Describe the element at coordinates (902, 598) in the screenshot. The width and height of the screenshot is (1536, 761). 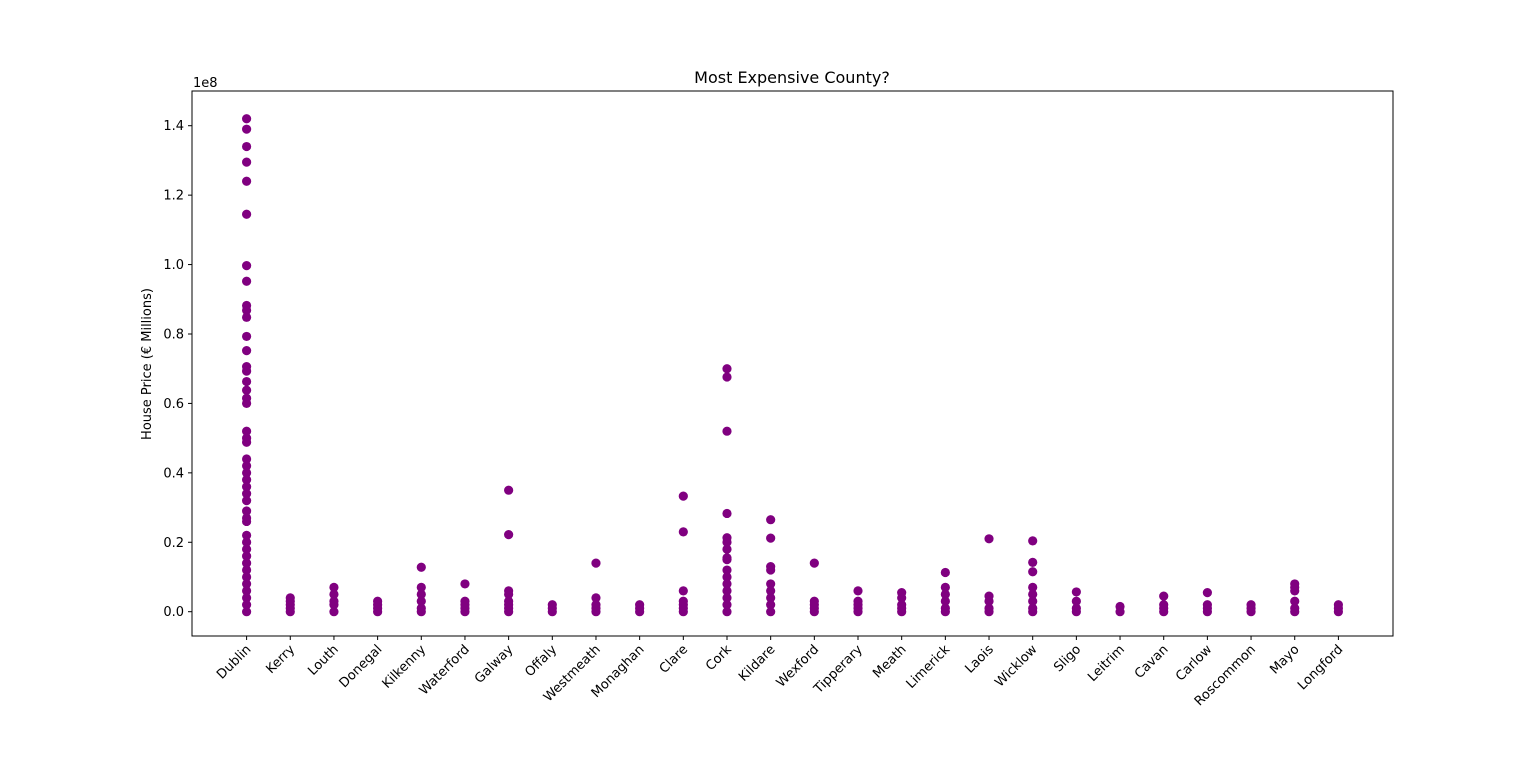
I see `data-point-meath` at that location.